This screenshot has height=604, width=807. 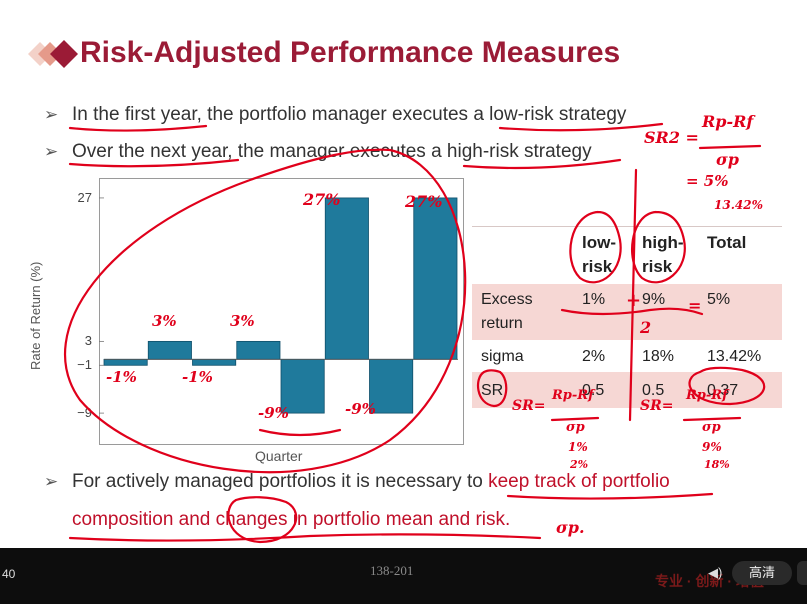 What do you see at coordinates (597, 266) in the screenshot?
I see `header-low-2: risk` at bounding box center [597, 266].